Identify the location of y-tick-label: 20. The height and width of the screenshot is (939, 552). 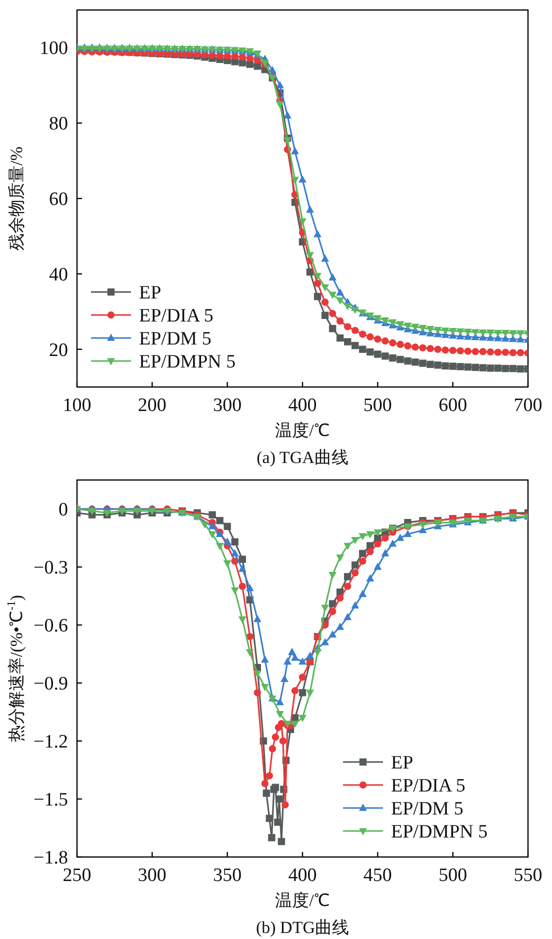
(58, 350).